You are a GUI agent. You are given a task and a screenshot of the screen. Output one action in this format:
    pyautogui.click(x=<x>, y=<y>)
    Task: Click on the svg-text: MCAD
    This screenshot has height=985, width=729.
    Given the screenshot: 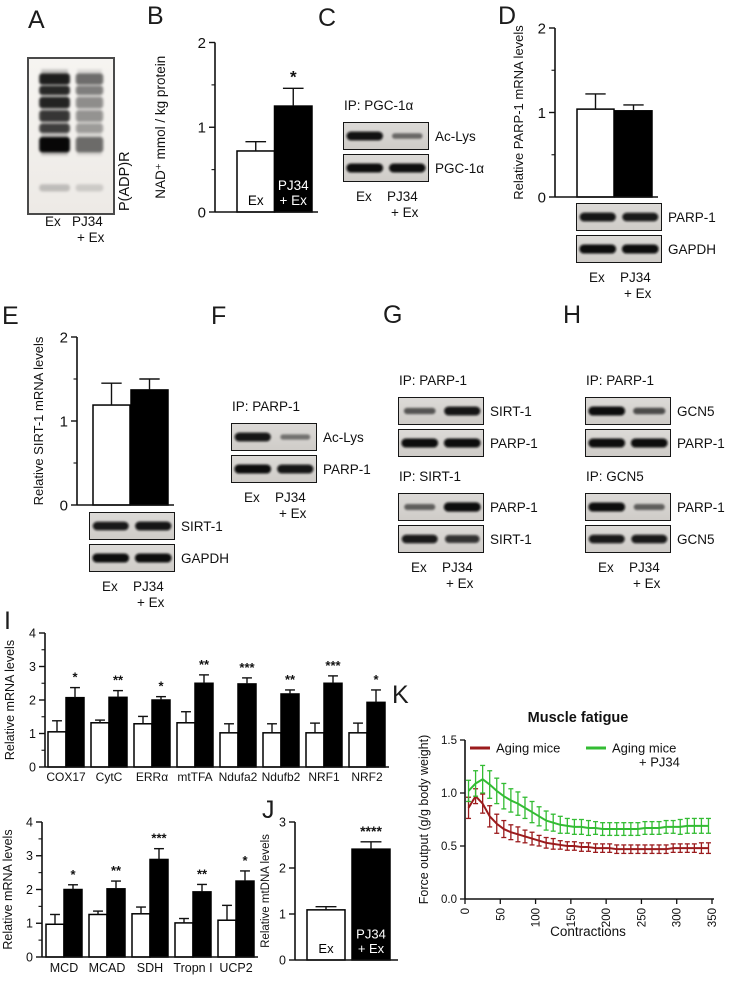 What is the action you would take?
    pyautogui.click(x=107, y=968)
    